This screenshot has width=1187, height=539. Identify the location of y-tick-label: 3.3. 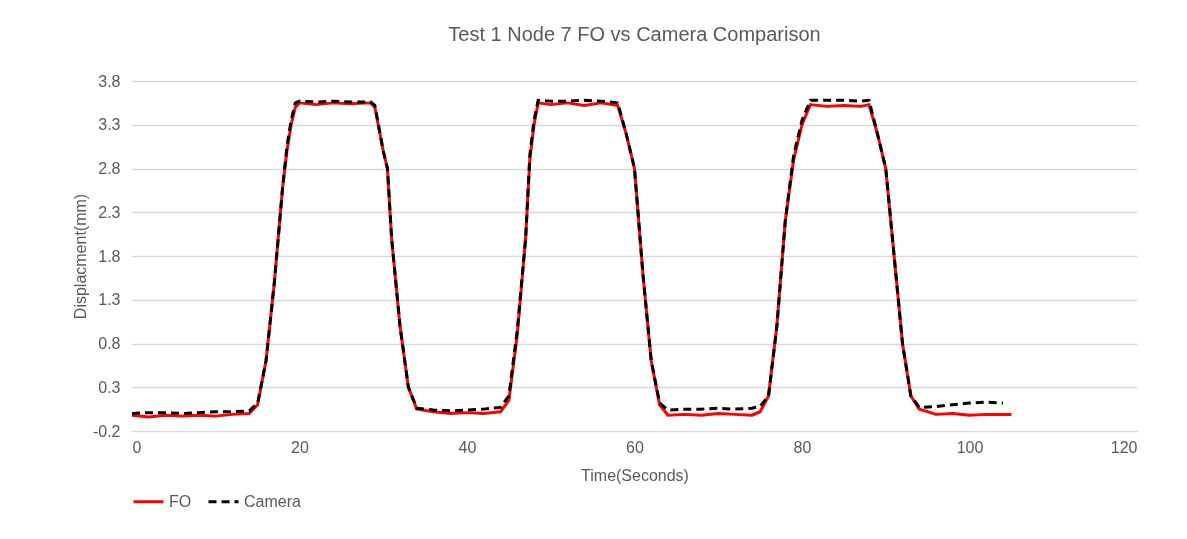
(109, 125).